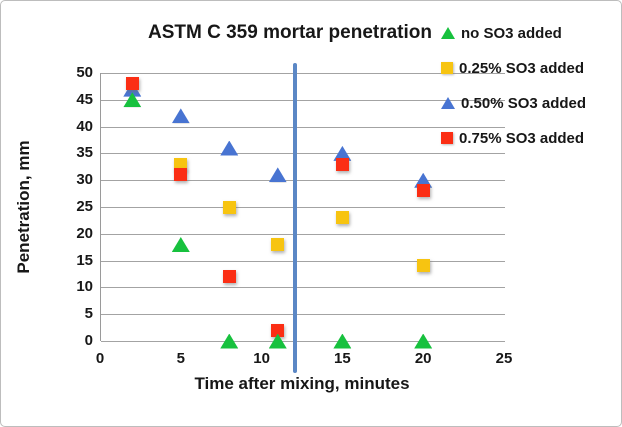 This screenshot has width=622, height=427. I want to click on legend-label: 0.25% SO3 added, so click(522, 68).